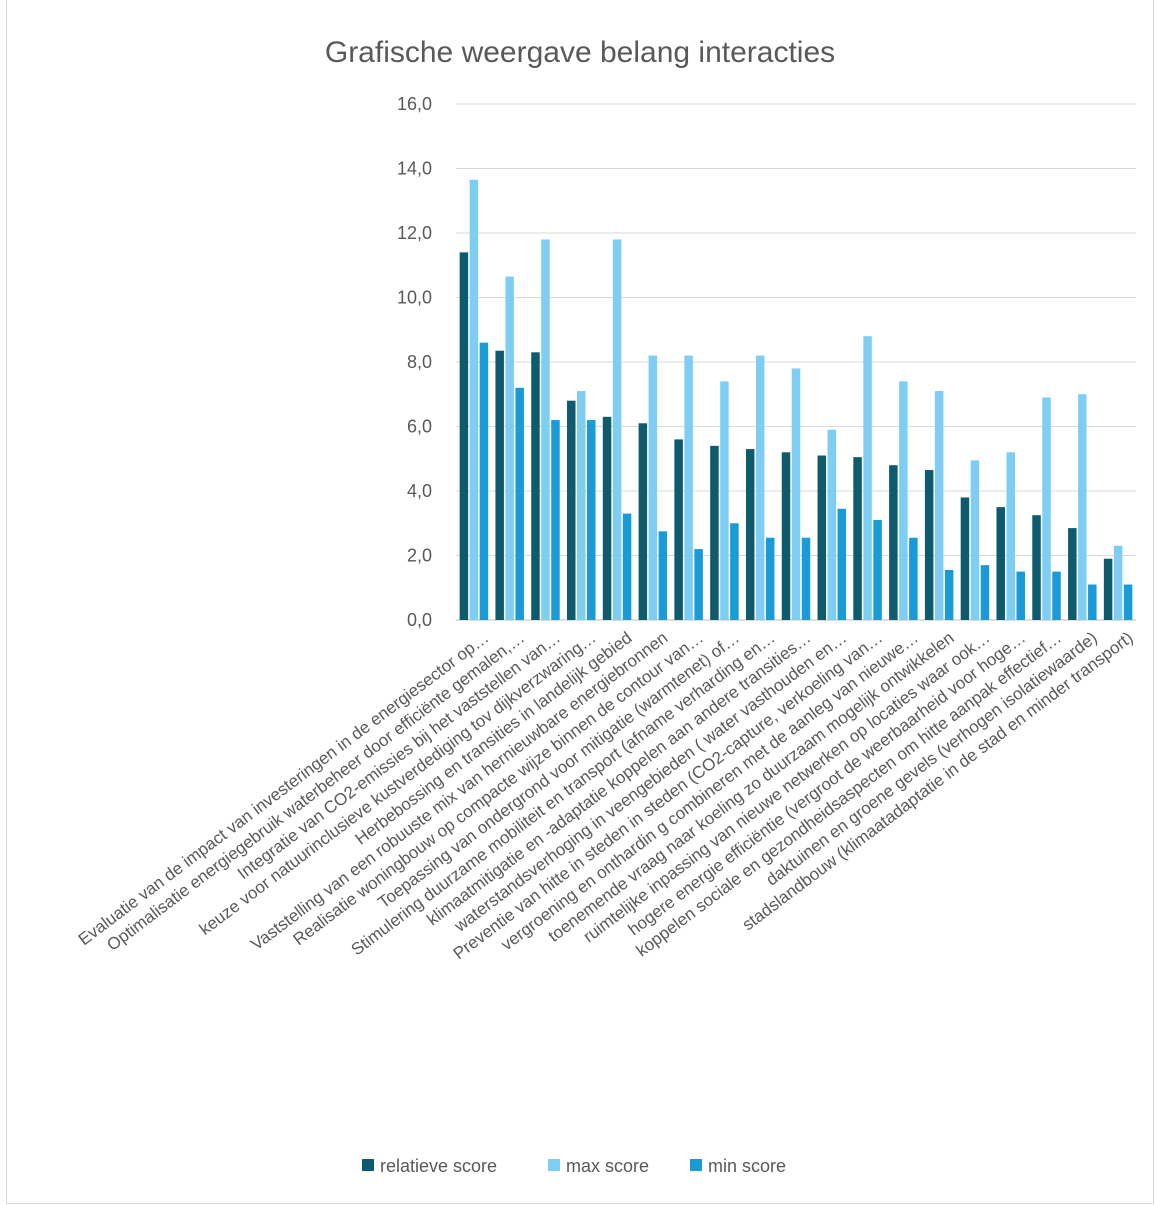 This screenshot has width=1155, height=1205. What do you see at coordinates (580, 52) in the screenshot?
I see `chart-title: Grafische weergave belang interacties` at bounding box center [580, 52].